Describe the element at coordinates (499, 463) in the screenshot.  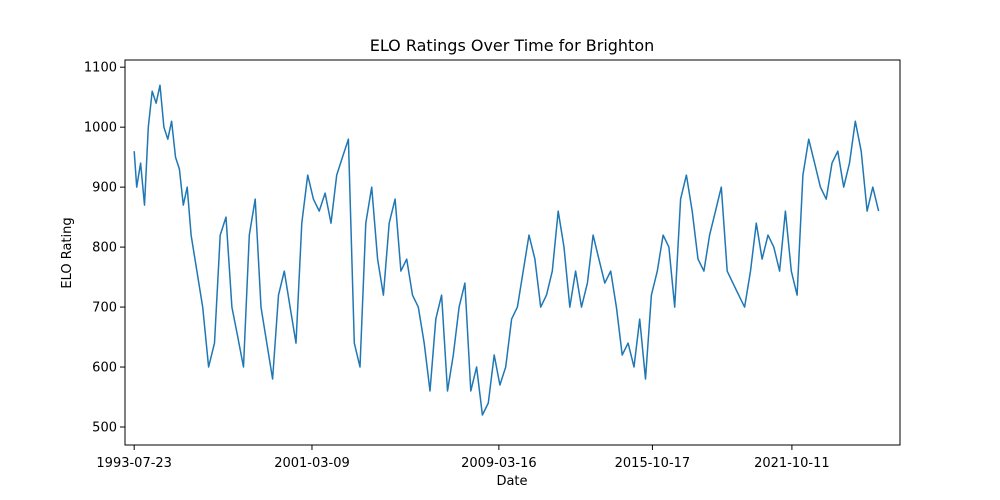
I see `x-tick-label: 2009-03-16` at that location.